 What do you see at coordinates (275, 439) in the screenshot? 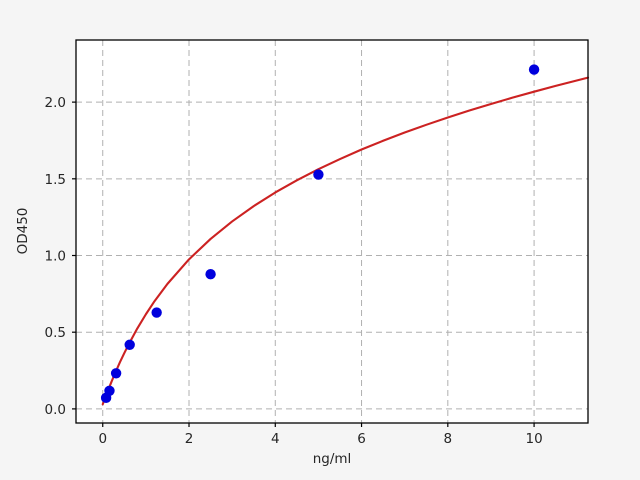
I see `x-tick-label: 4` at bounding box center [275, 439].